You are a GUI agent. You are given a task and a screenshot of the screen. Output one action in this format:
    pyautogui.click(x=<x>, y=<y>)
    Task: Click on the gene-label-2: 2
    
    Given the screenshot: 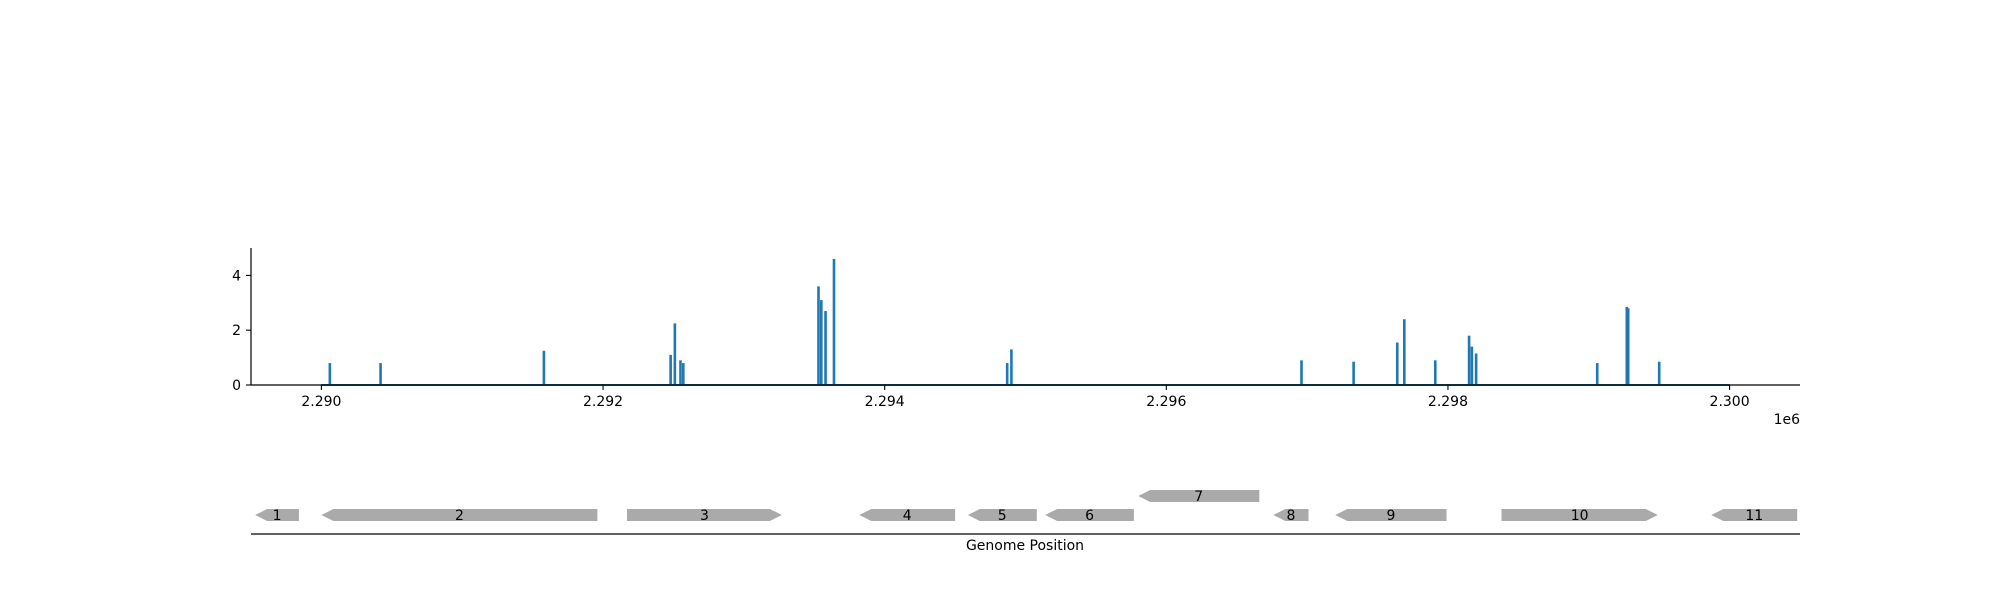 What is the action you would take?
    pyautogui.click(x=459, y=516)
    